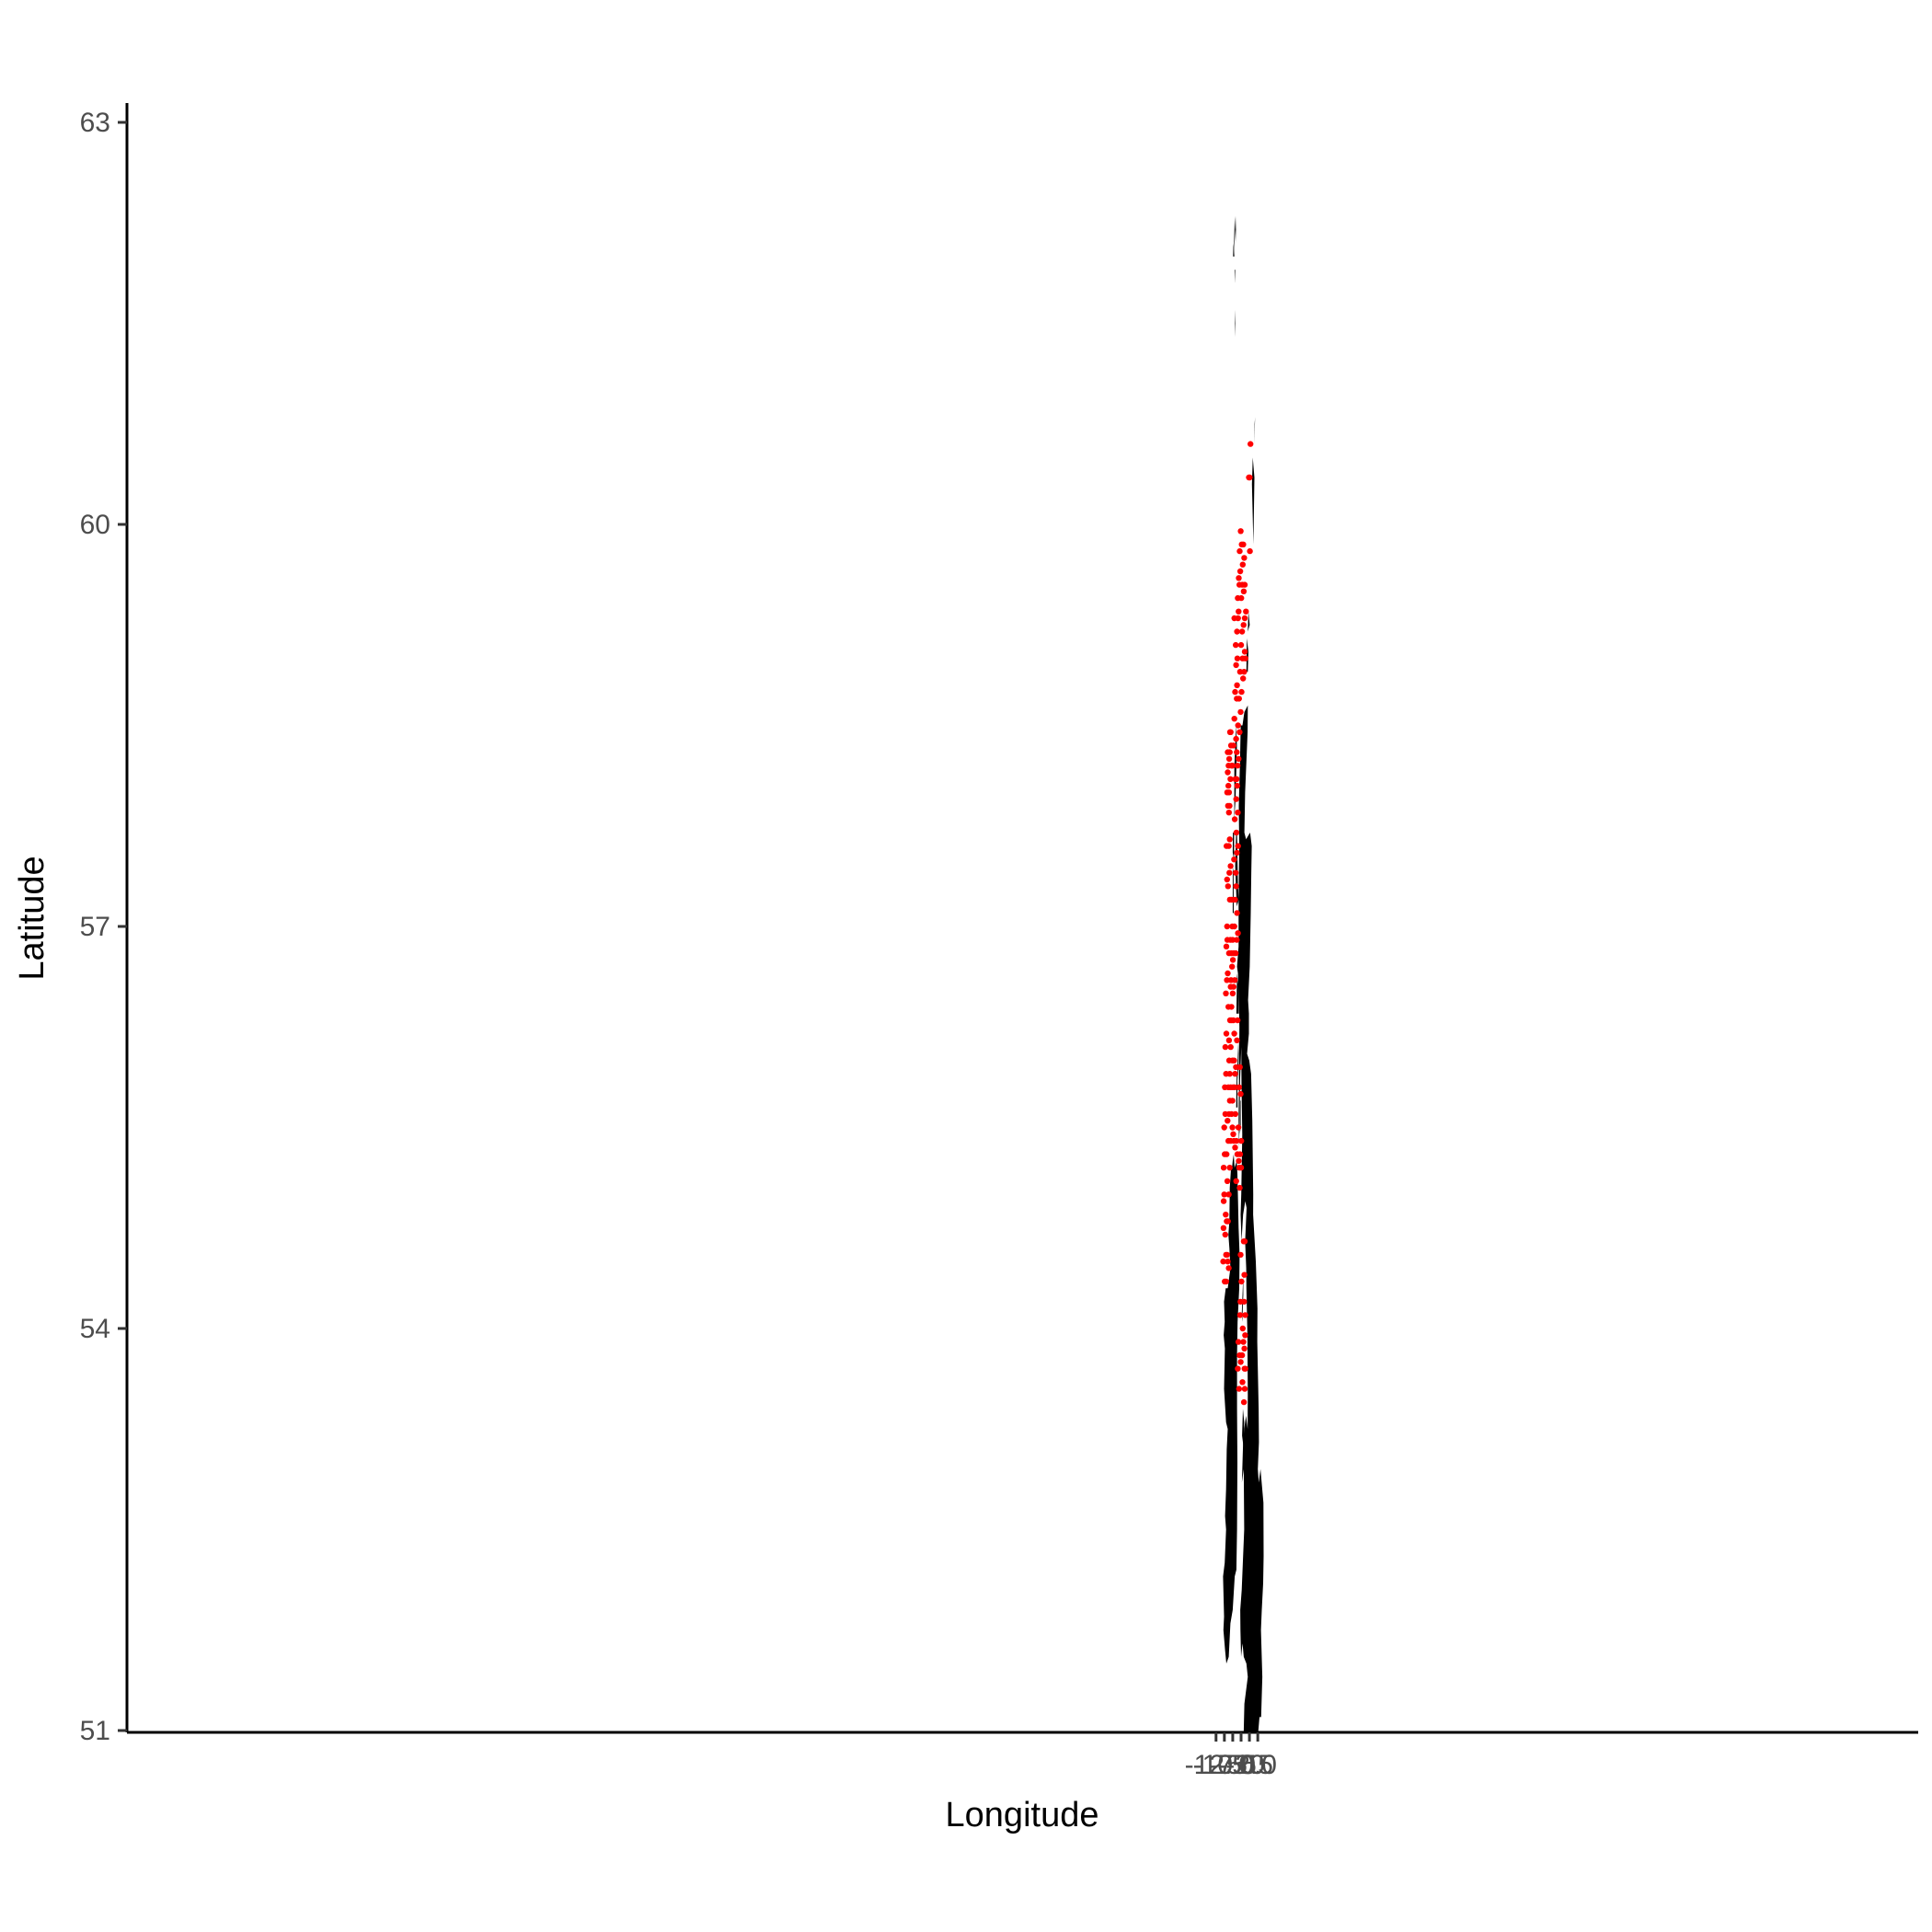  What do you see at coordinates (1235, 772) in the screenshot?
I see `land-lewis-harris` at bounding box center [1235, 772].